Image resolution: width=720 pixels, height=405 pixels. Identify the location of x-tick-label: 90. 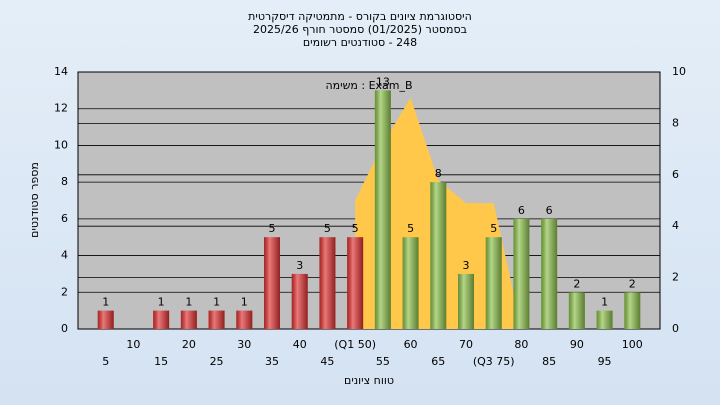
(577, 344).